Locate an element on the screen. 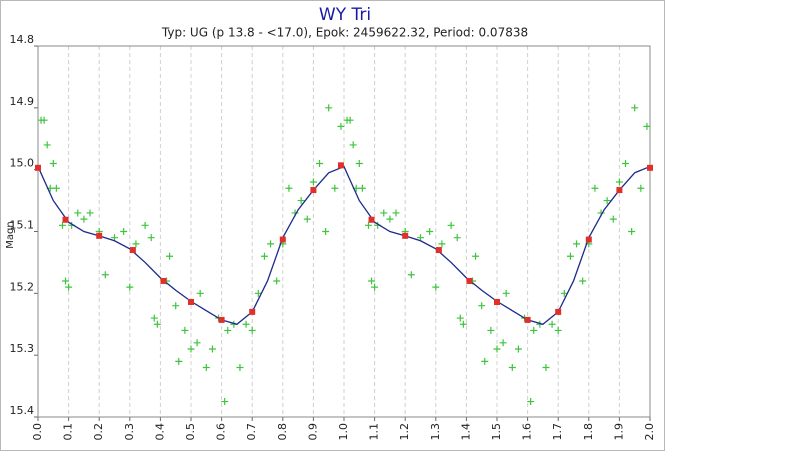 The height and width of the screenshot is (455, 800). x-tick-label: 1.3 is located at coordinates (435, 432).